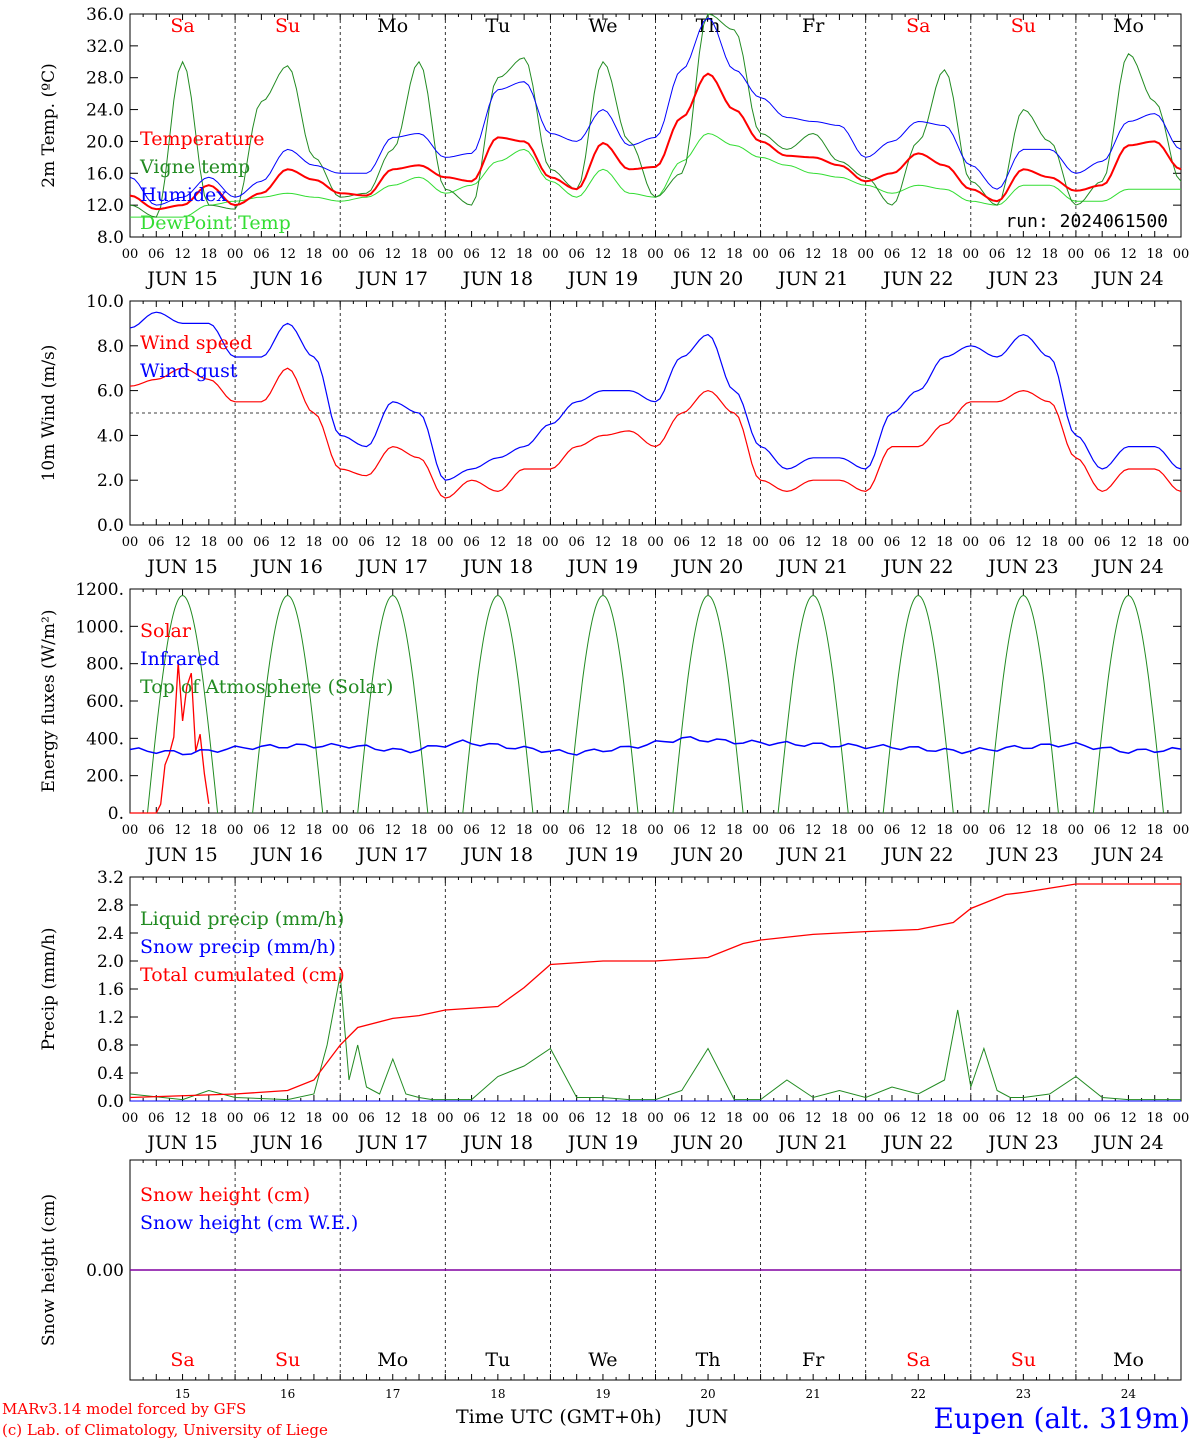  What do you see at coordinates (1128, 1360) in the screenshot?
I see `weekday-label: Mo` at bounding box center [1128, 1360].